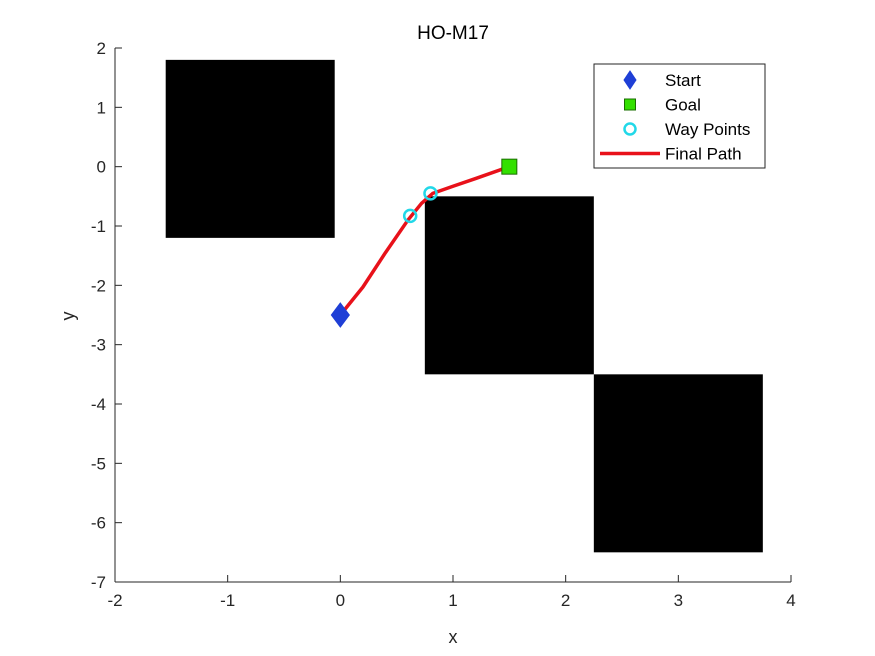 The height and width of the screenshot is (656, 875). Describe the element at coordinates (98, 523) in the screenshot. I see `y-tick-label: -6` at that location.